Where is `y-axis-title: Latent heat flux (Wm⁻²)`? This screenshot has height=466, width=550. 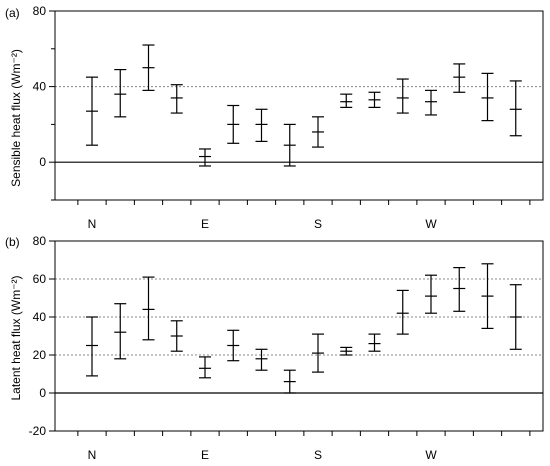
y-axis-title: Latent heat flux (Wm⁻²) is located at coordinates (16, 337).